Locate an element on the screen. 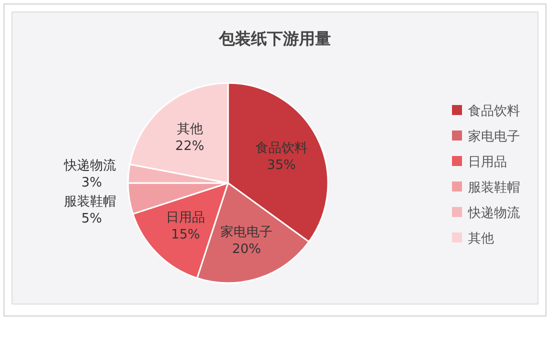 The image size is (550, 342). data-label: 3% is located at coordinates (91, 183).